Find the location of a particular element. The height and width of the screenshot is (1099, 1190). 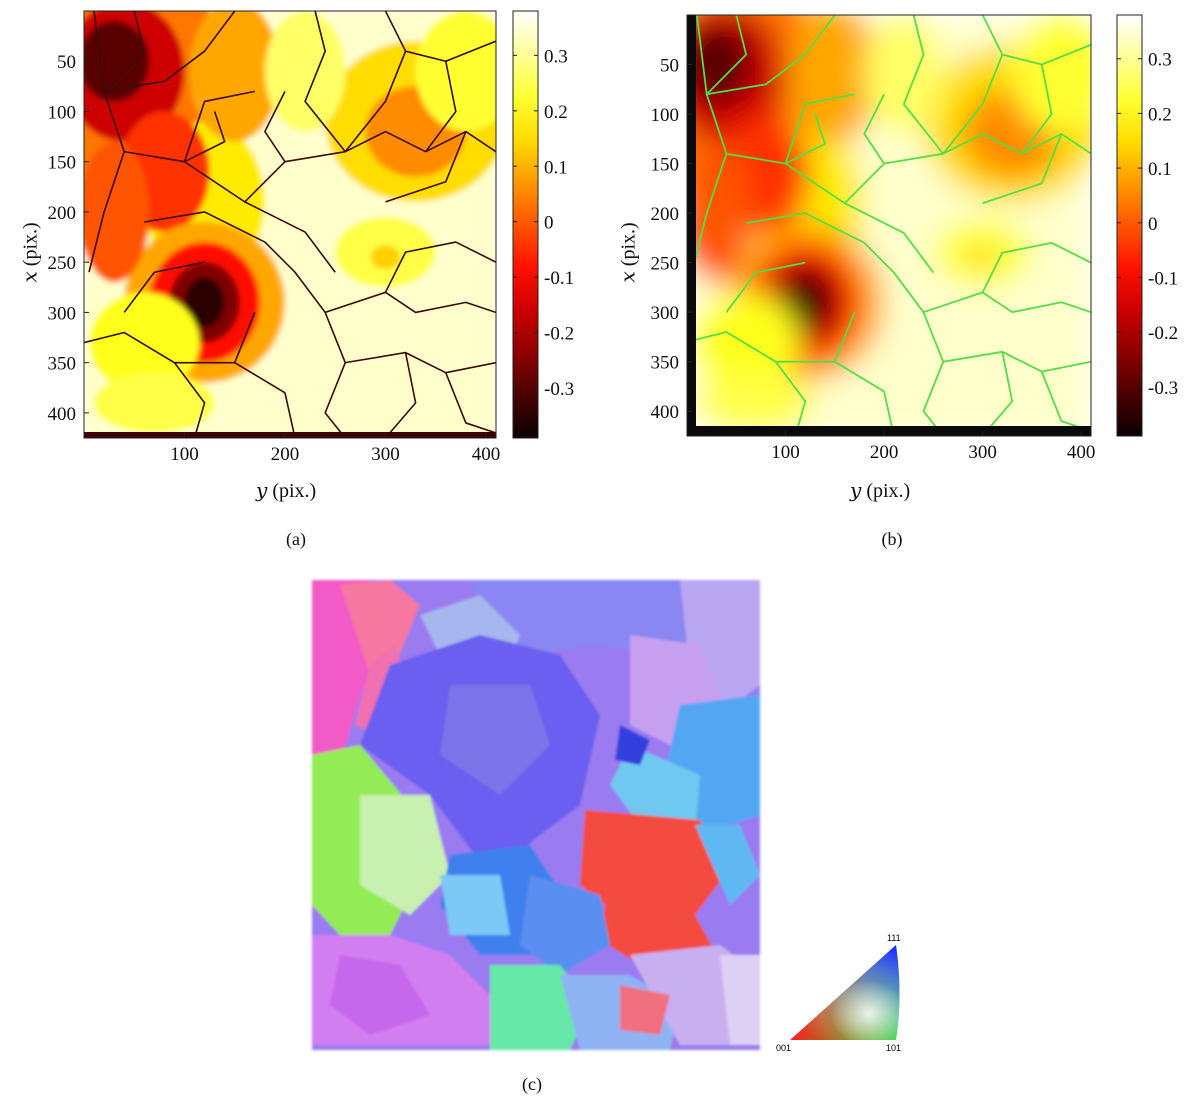

colorbar-tick-label: 0.2 is located at coordinates (1160, 114).